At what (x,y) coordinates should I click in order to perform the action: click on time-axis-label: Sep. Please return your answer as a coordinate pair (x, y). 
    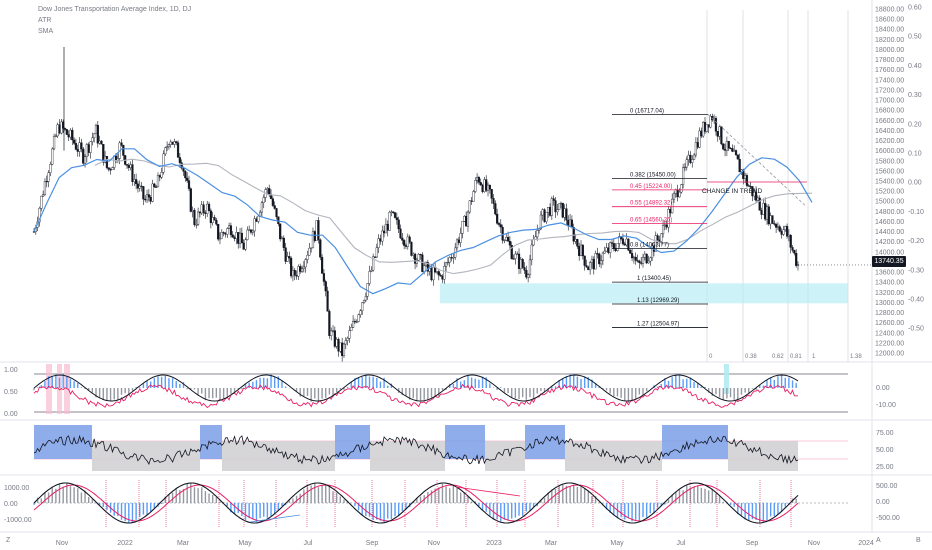
    Looking at the image, I should click on (752, 543).